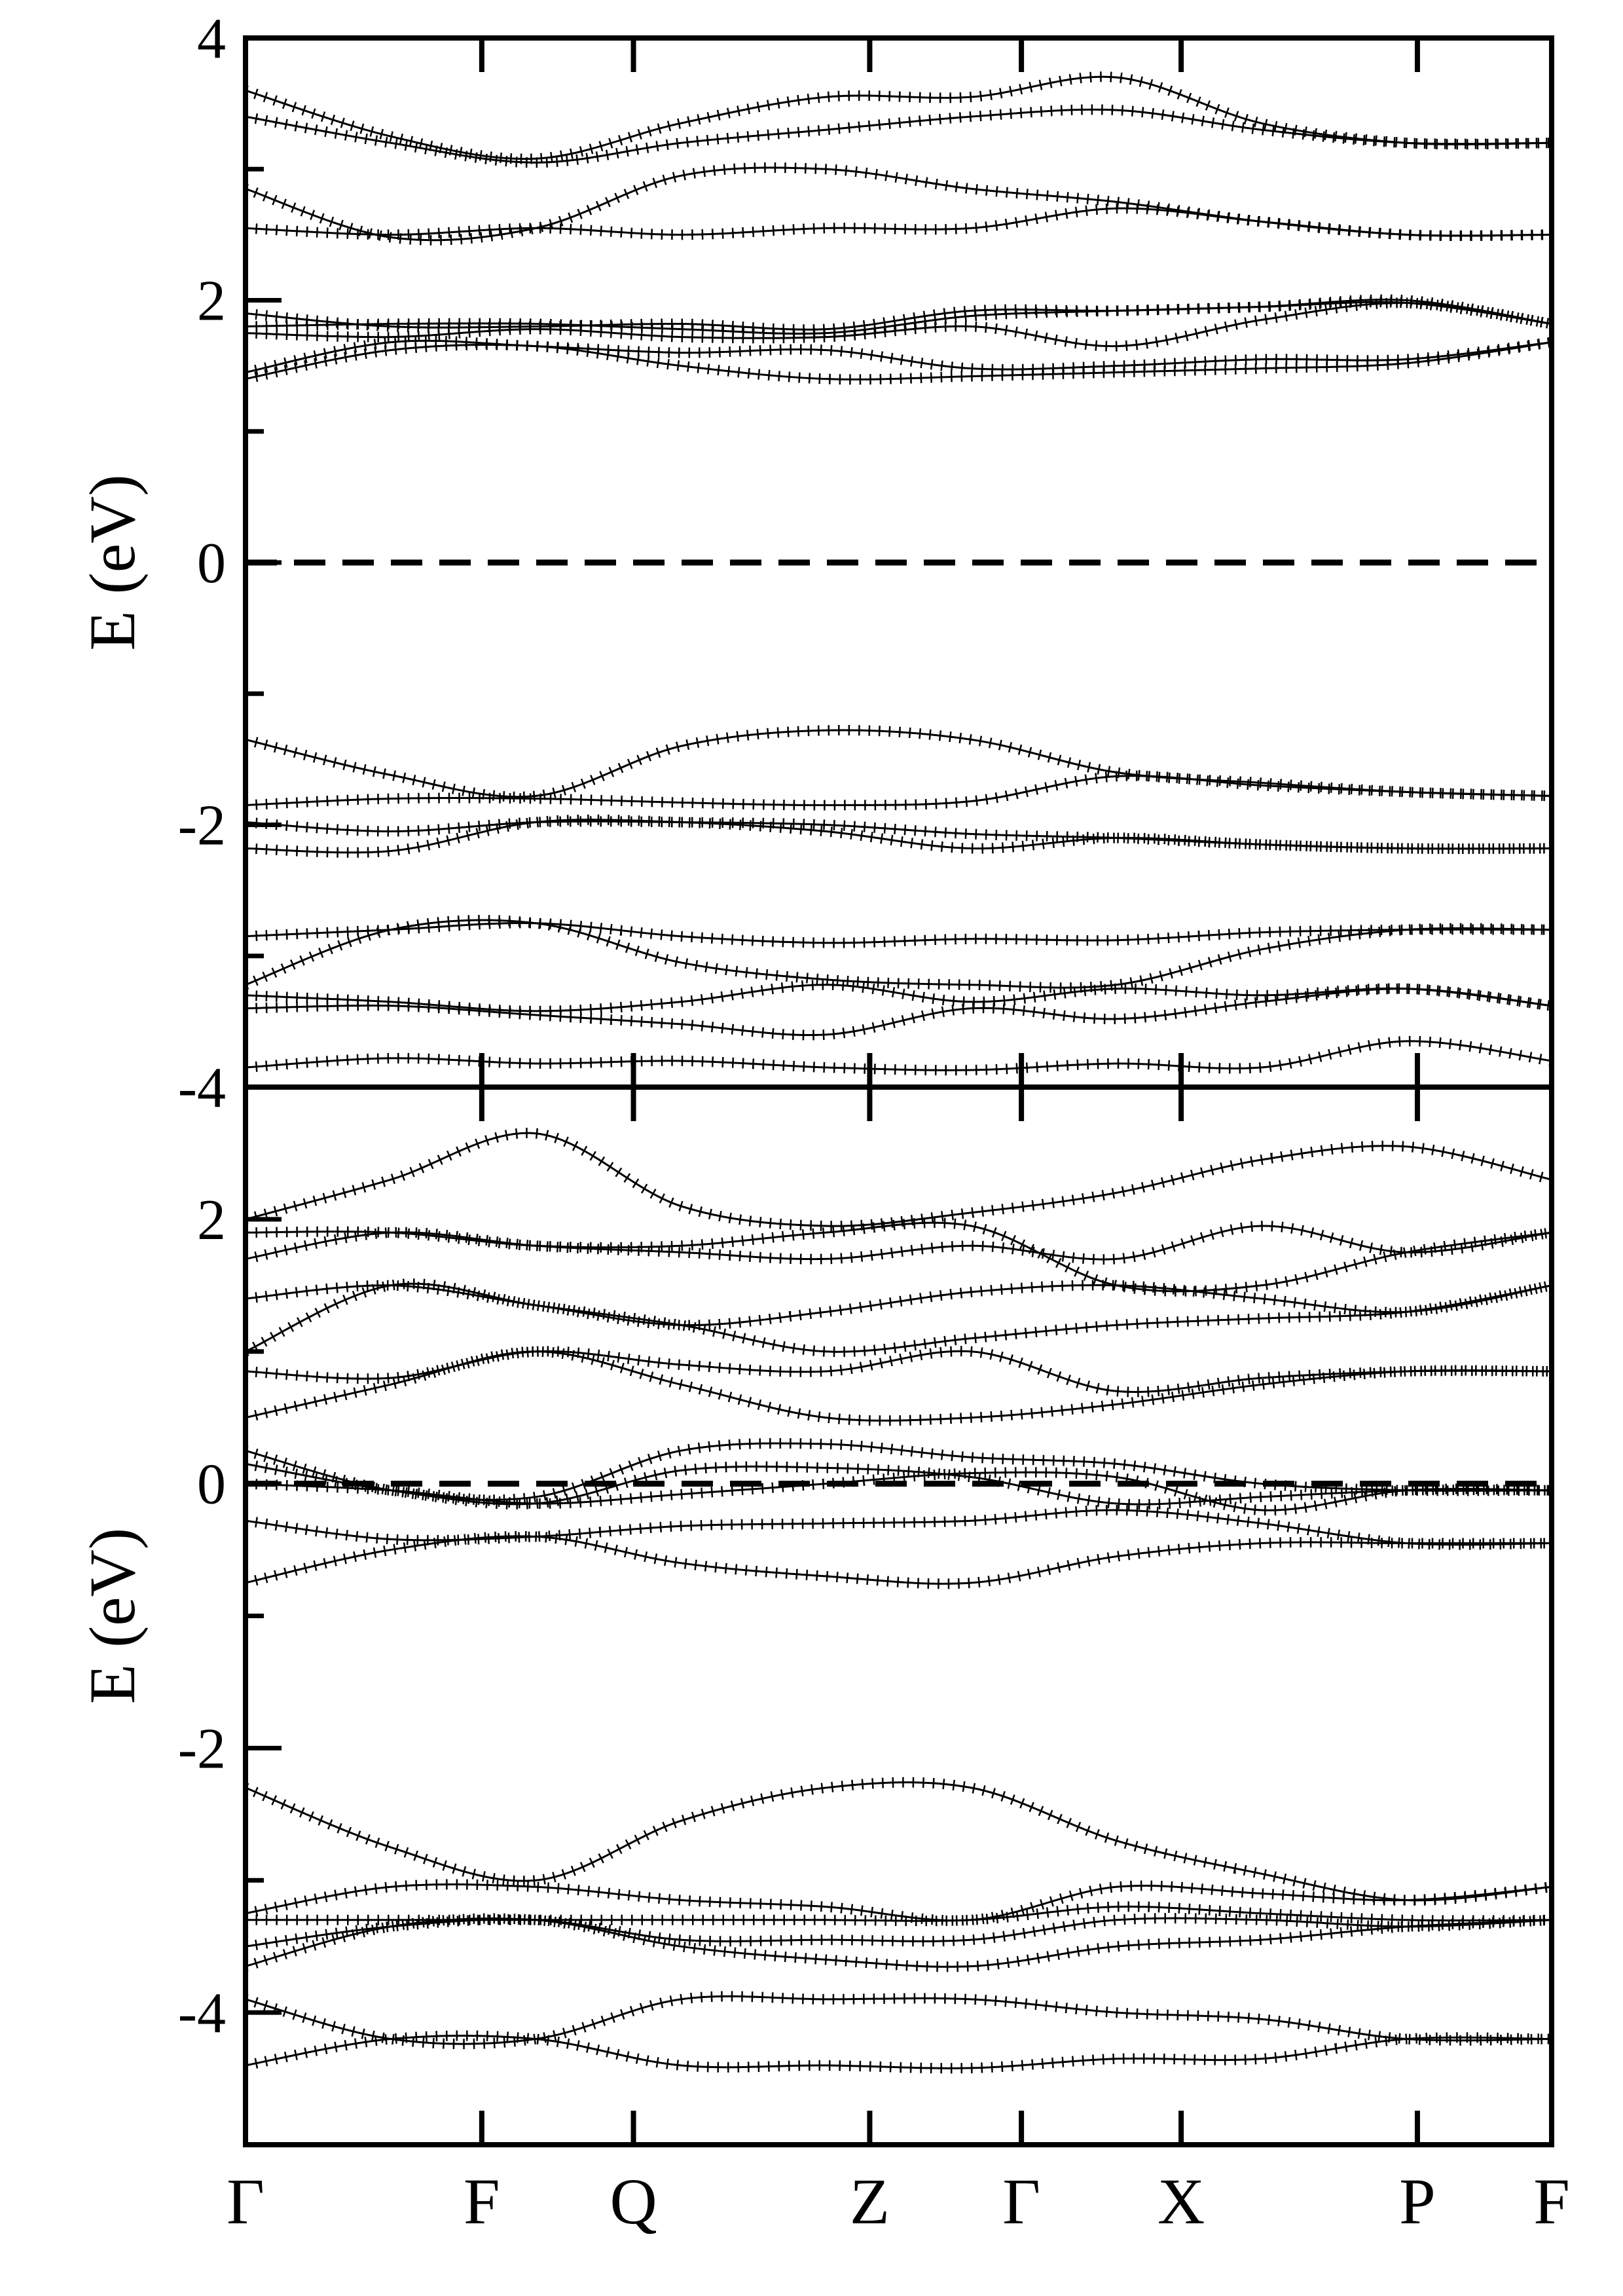 The height and width of the screenshot is (2296, 1623). What do you see at coordinates (482, 2201) in the screenshot?
I see `kpoint-label-1: F` at bounding box center [482, 2201].